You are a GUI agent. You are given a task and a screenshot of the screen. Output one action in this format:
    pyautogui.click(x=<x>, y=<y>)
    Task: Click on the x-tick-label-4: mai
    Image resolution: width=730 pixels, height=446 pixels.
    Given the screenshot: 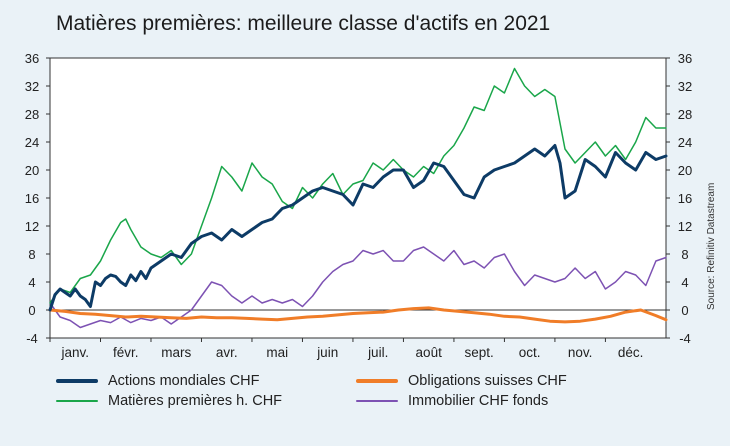 What is the action you would take?
    pyautogui.click(x=277, y=352)
    